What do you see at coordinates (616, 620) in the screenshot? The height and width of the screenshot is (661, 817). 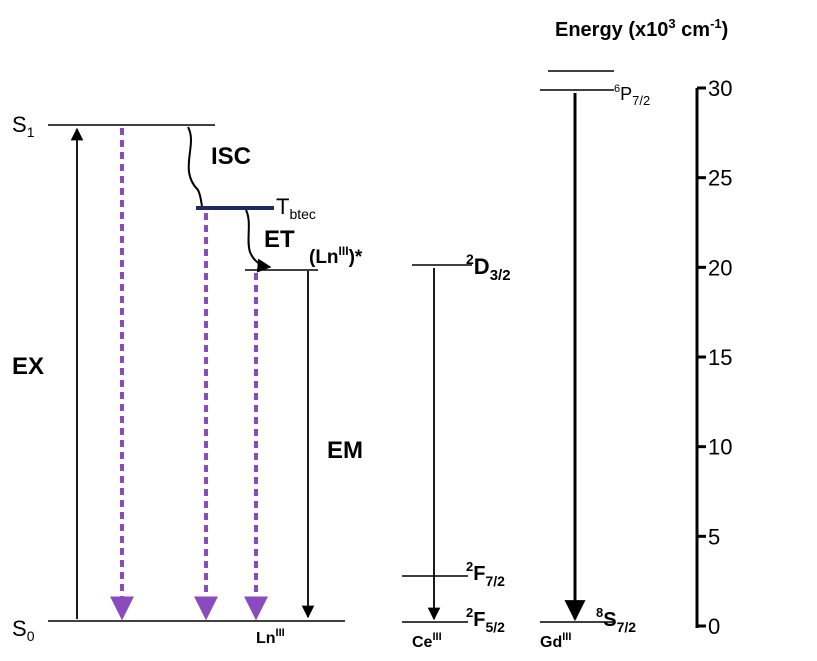 I see `gd-8s72-label: 8S7/2` at bounding box center [616, 620].